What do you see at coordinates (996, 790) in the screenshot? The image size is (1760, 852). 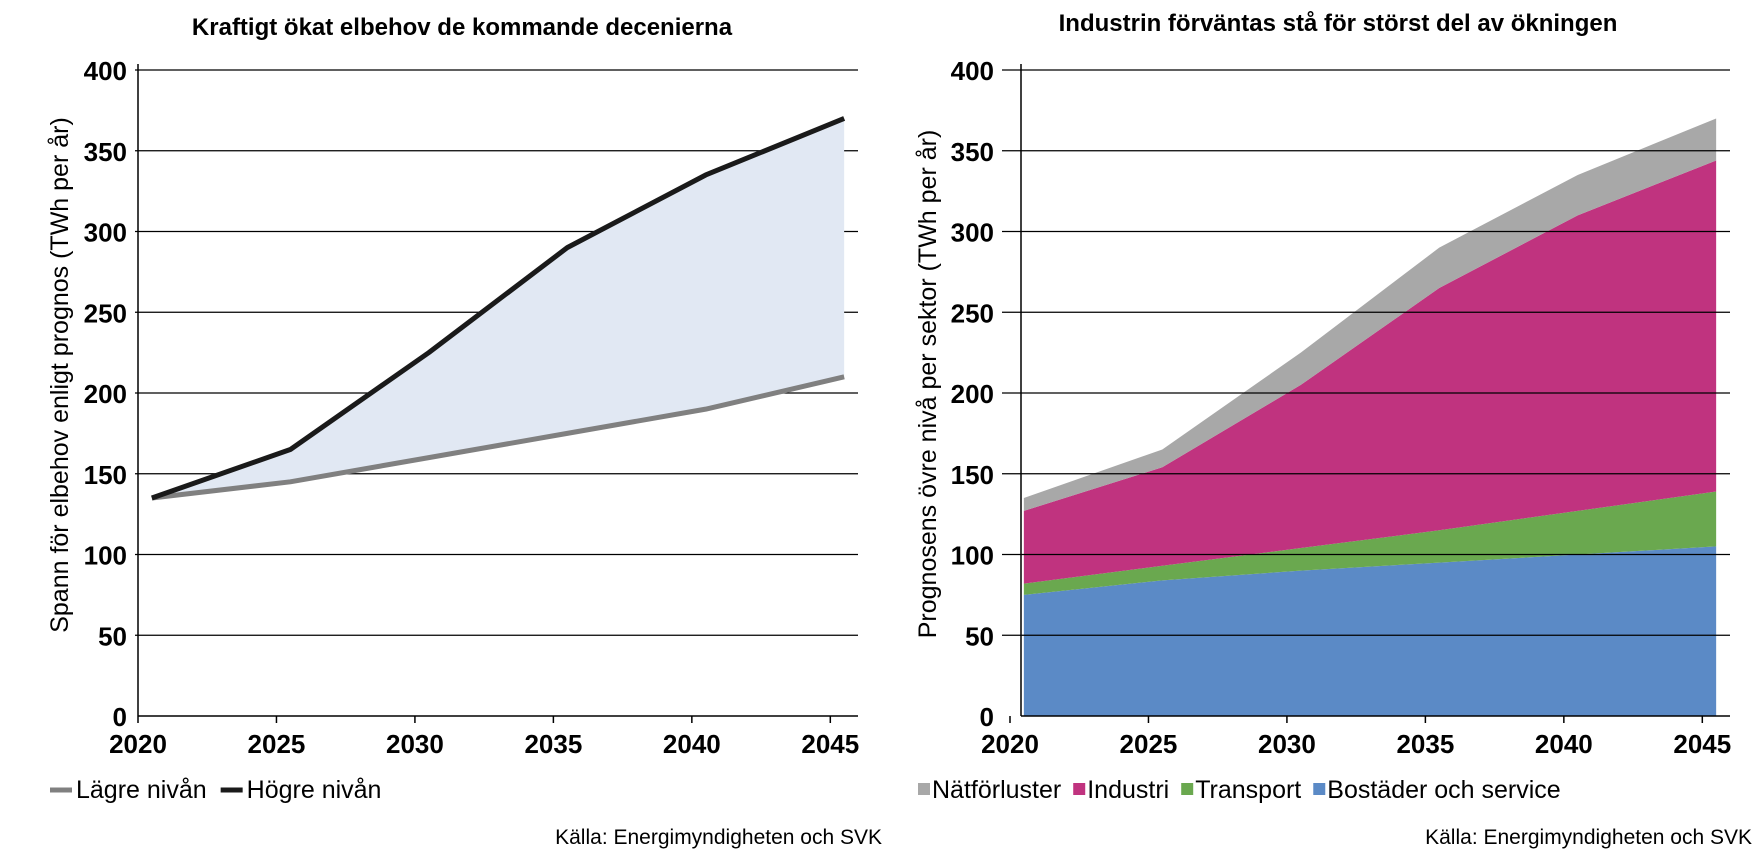 I see `legend-label: Nätförluster` at bounding box center [996, 790].